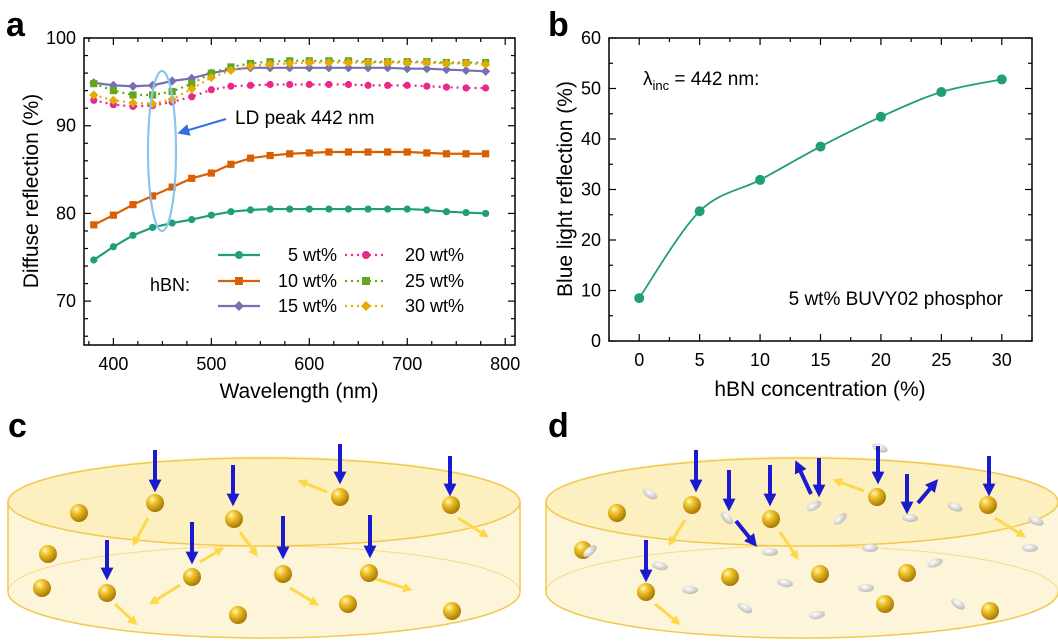 Image resolution: width=1058 pixels, height=641 pixels. I want to click on series-30-wt, so click(290, 83).